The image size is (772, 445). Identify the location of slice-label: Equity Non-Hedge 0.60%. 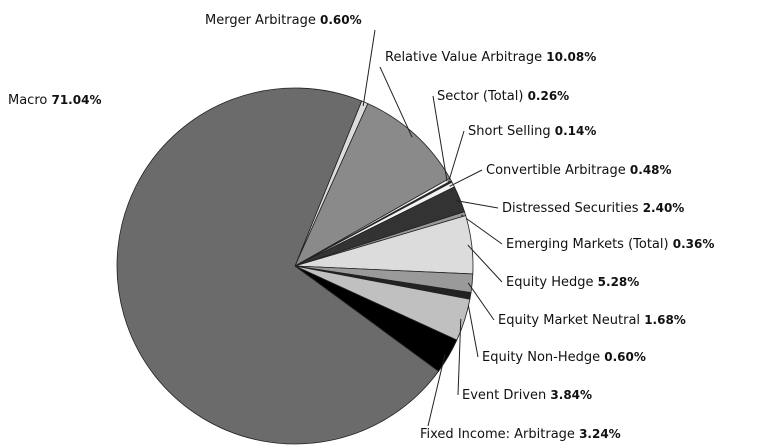
(564, 357).